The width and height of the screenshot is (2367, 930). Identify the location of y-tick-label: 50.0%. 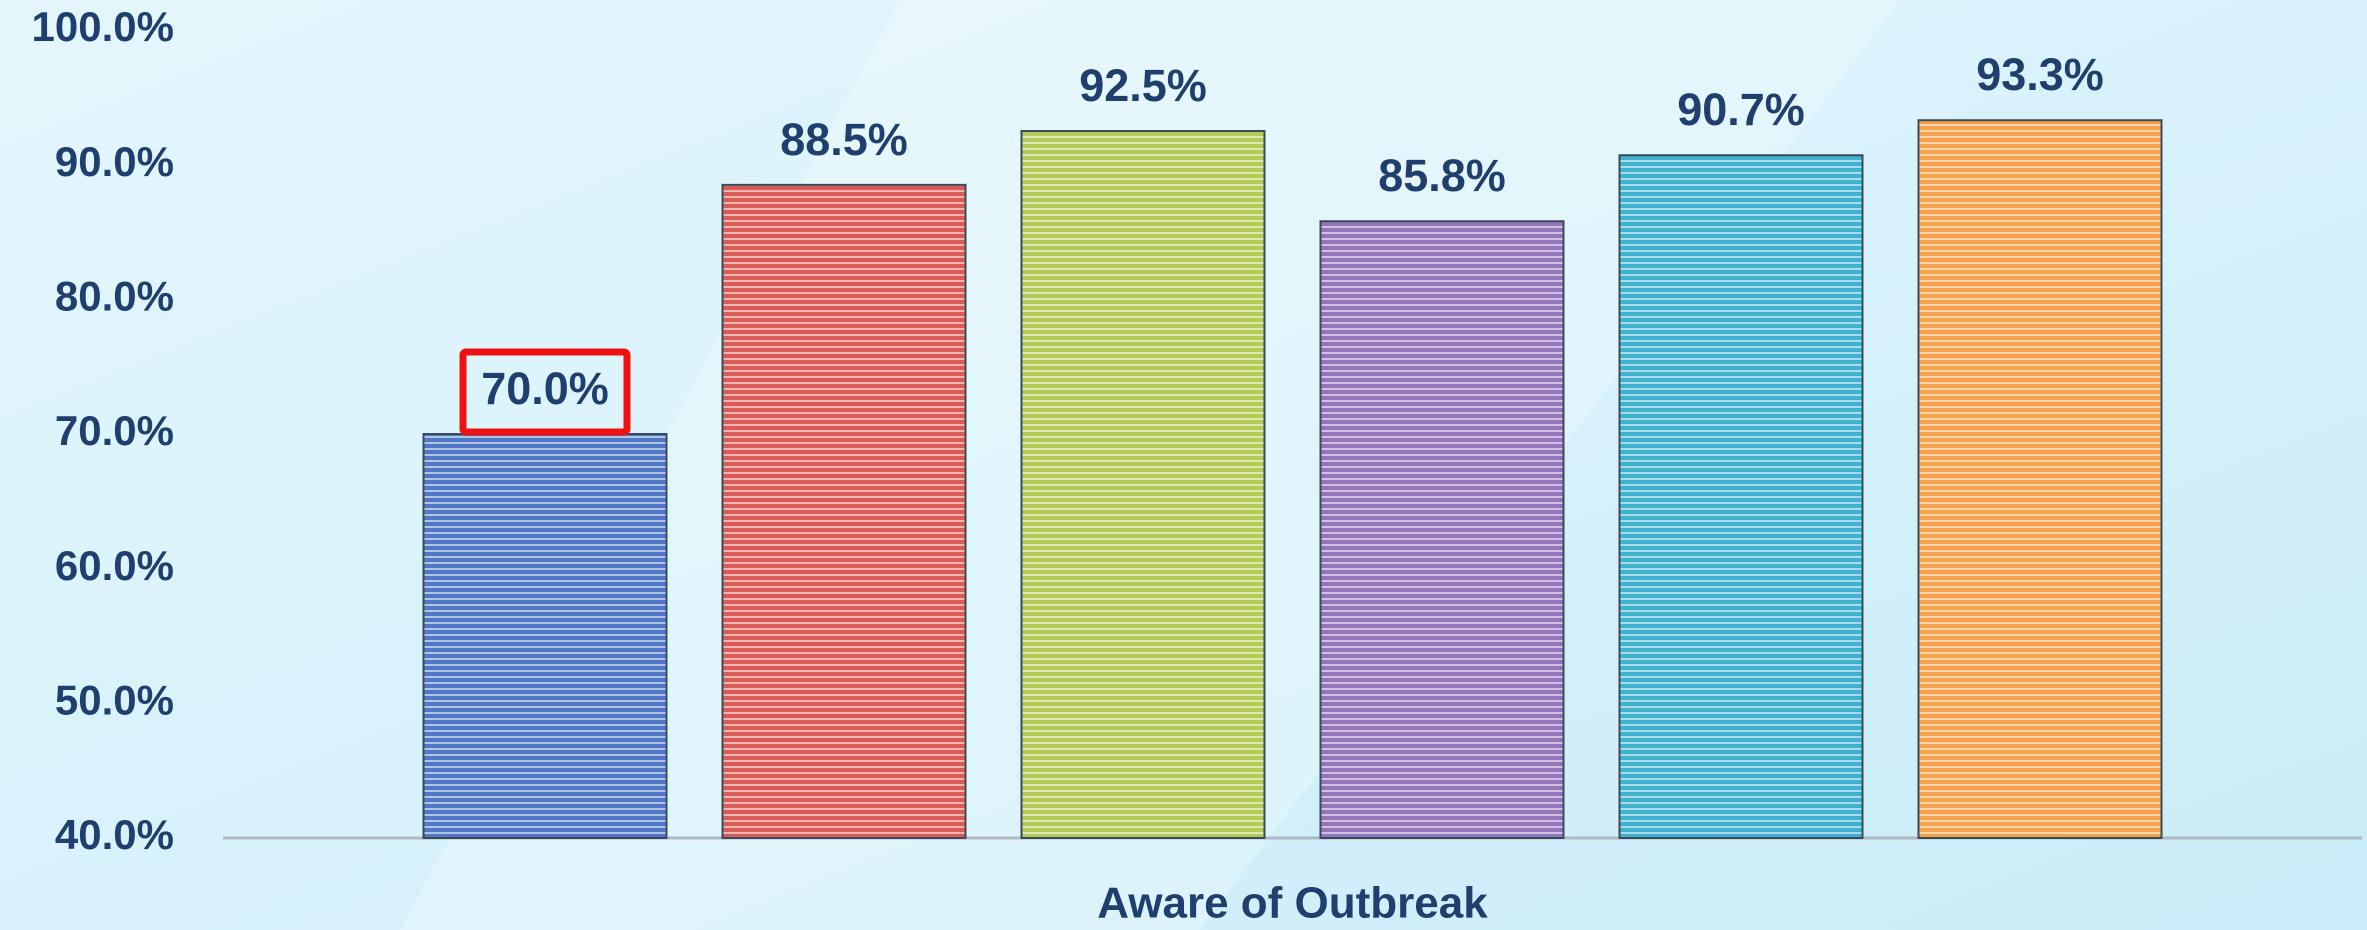
(114, 699).